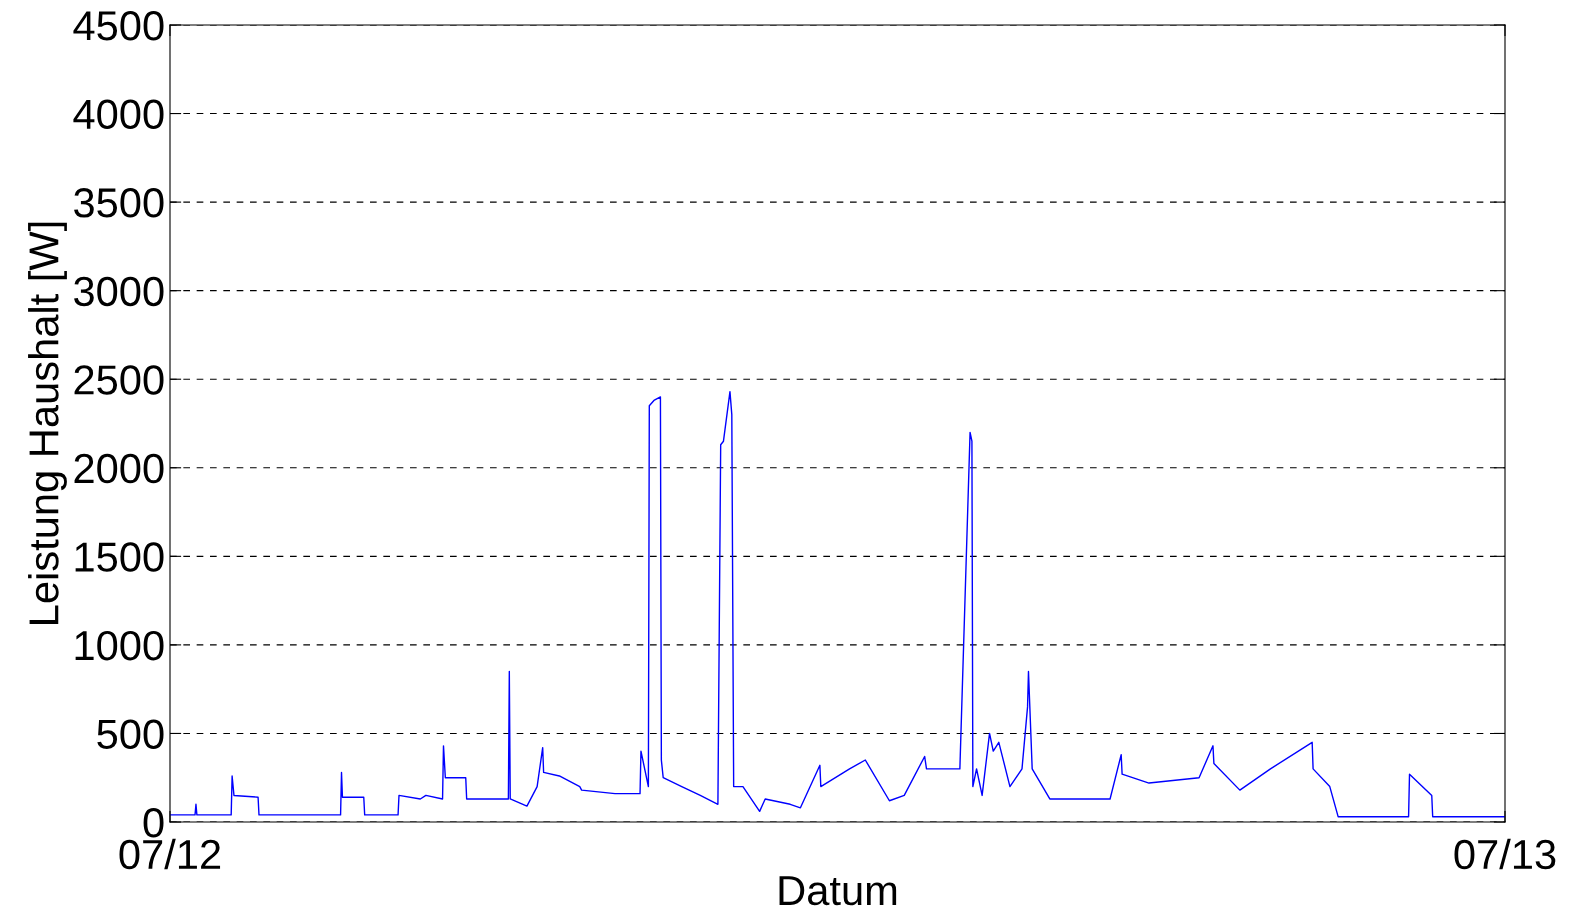 The height and width of the screenshot is (922, 1583). Describe the element at coordinates (130, 734) in the screenshot. I see `y-tick-label: 500` at that location.